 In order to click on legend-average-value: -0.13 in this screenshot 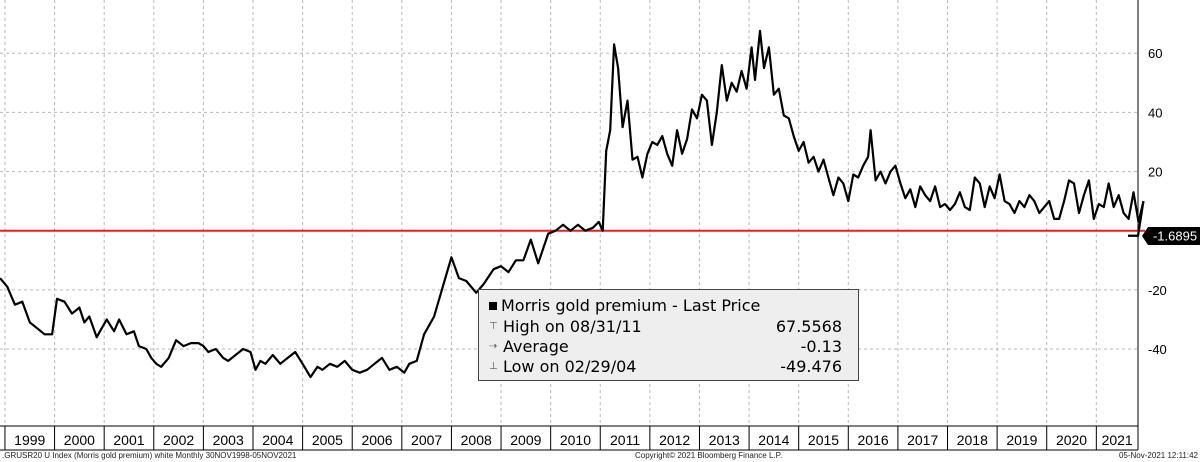, I will do `click(821, 346)`.